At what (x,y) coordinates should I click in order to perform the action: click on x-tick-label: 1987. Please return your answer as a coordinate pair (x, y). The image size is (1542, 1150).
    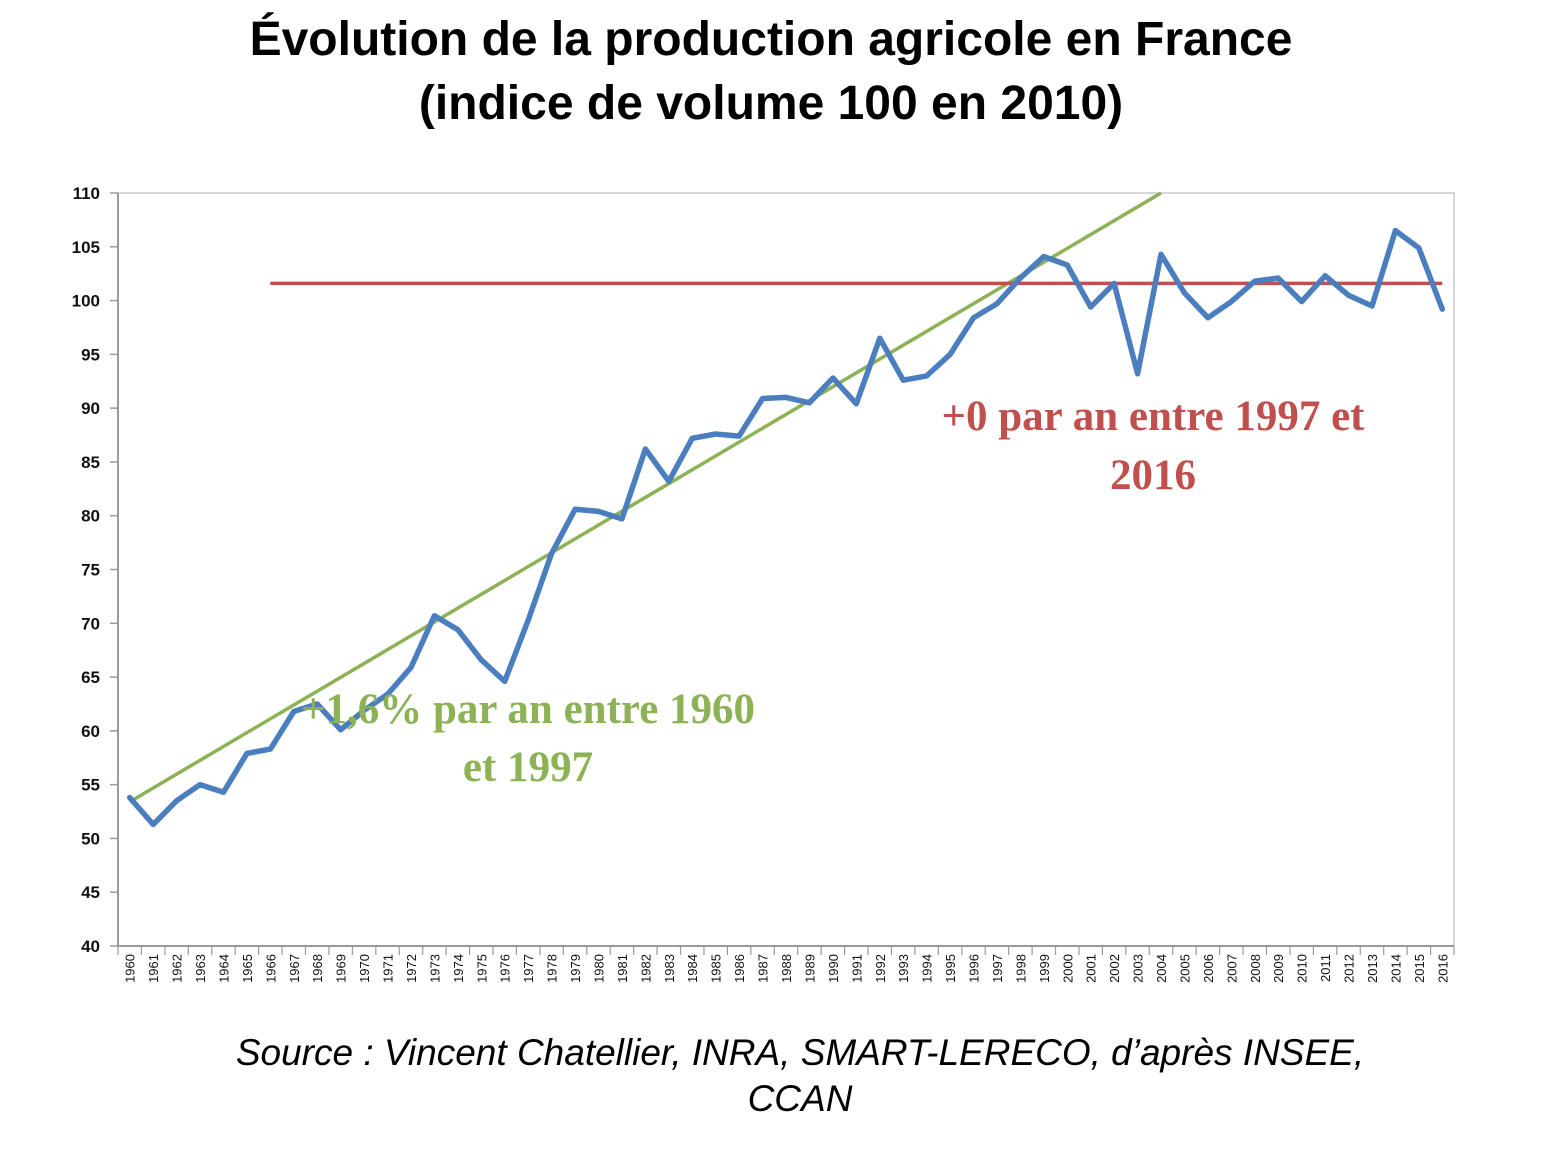
    Looking at the image, I should click on (763, 968).